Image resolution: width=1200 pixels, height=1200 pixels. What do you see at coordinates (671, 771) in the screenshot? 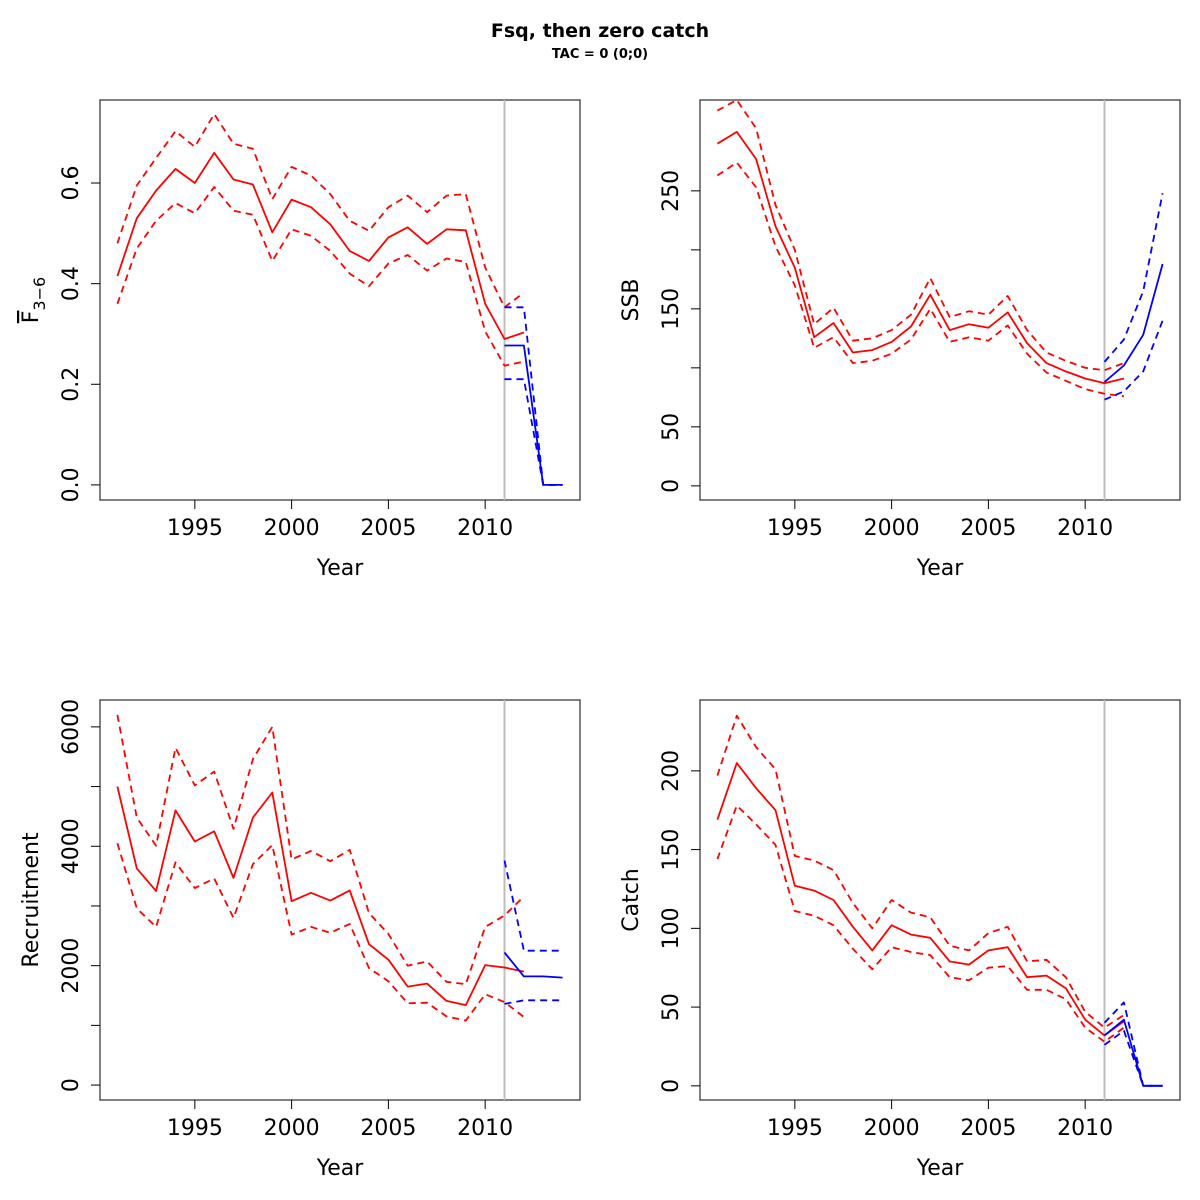
I see `y-tick-label: 200` at bounding box center [671, 771].